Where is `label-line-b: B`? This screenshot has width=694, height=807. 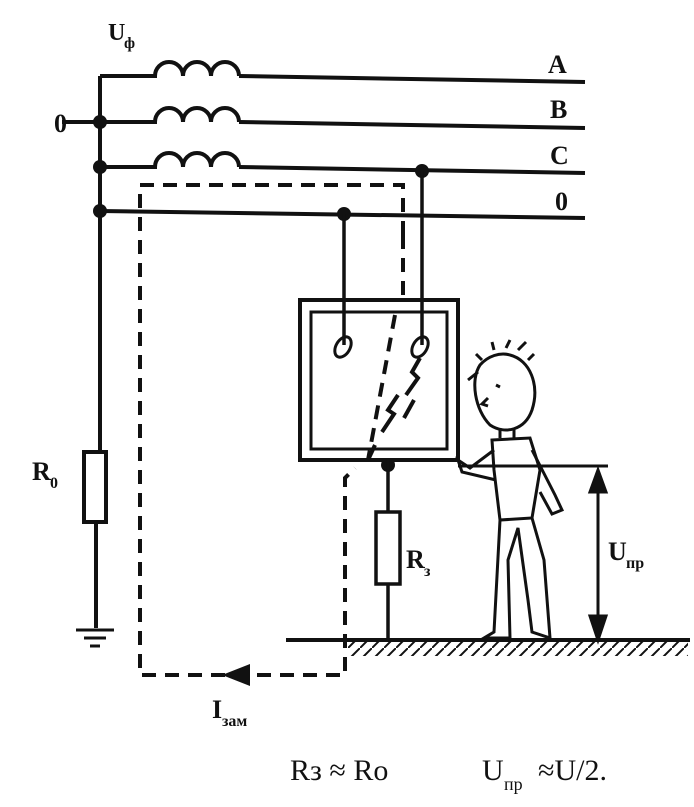 label-line-b: B is located at coordinates (558, 109).